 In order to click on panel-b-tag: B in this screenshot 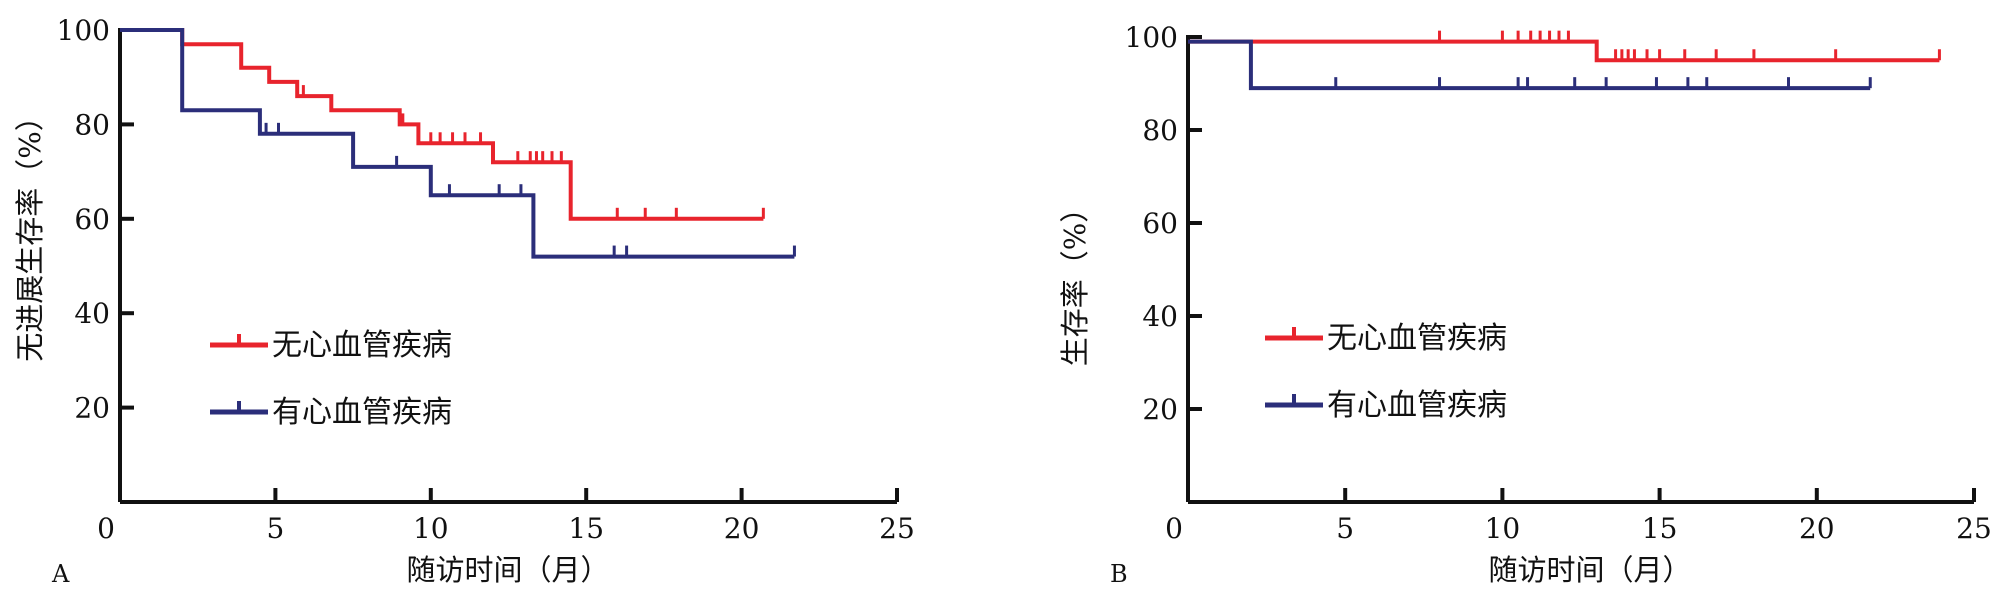, I will do `click(1119, 574)`.